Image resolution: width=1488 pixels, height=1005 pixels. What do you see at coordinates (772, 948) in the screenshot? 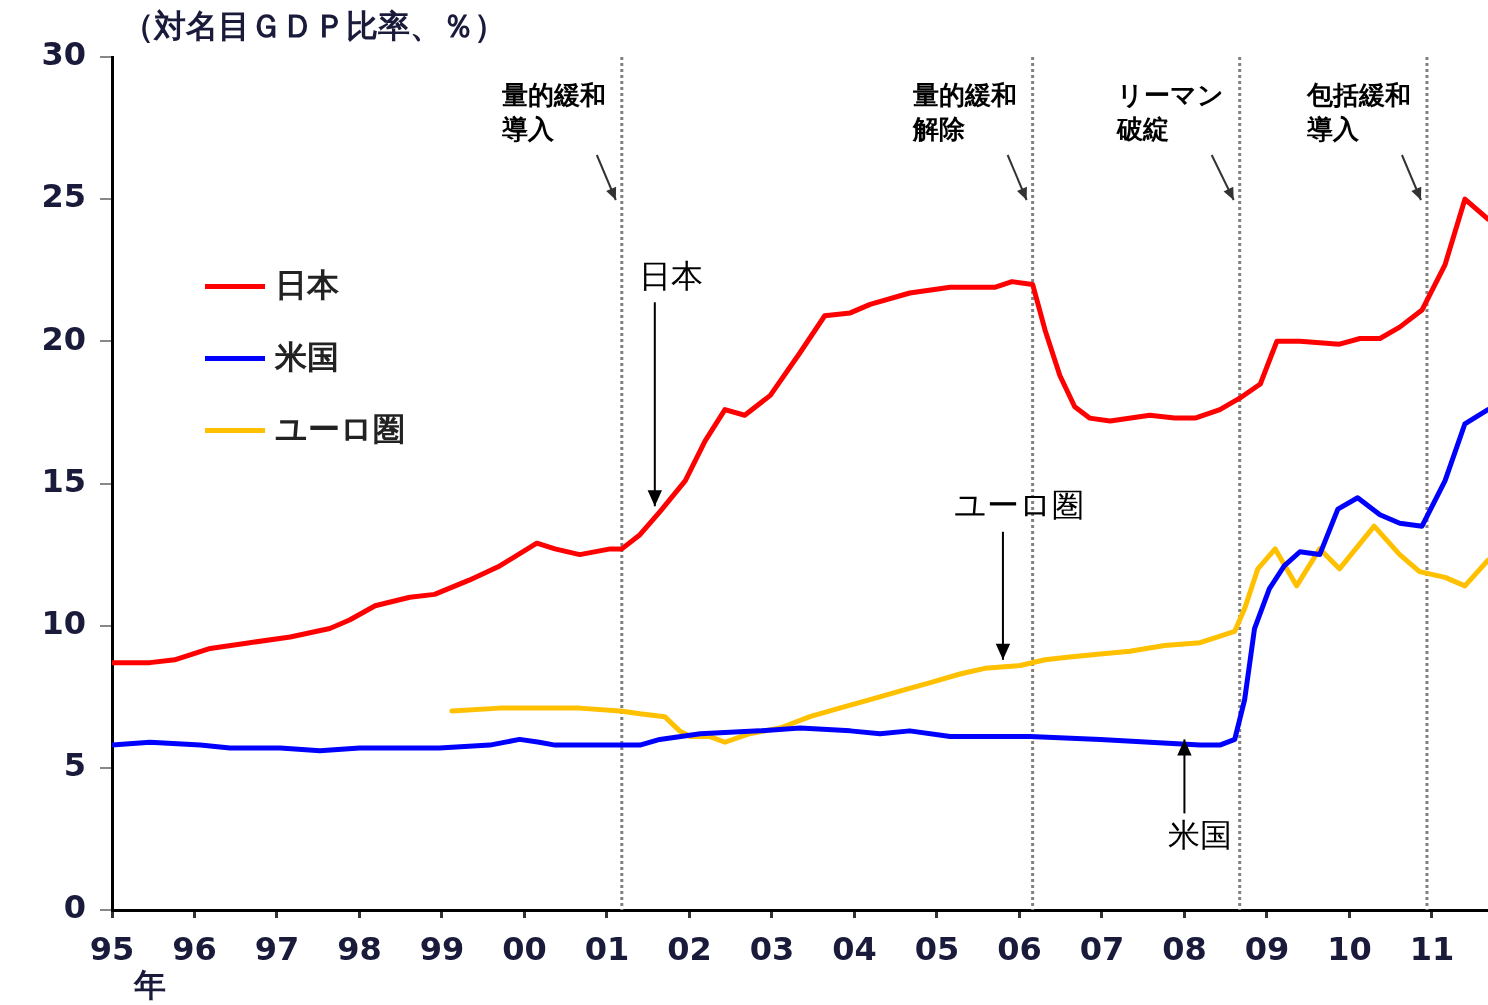
I see `x-tick-label: 03` at bounding box center [772, 948].